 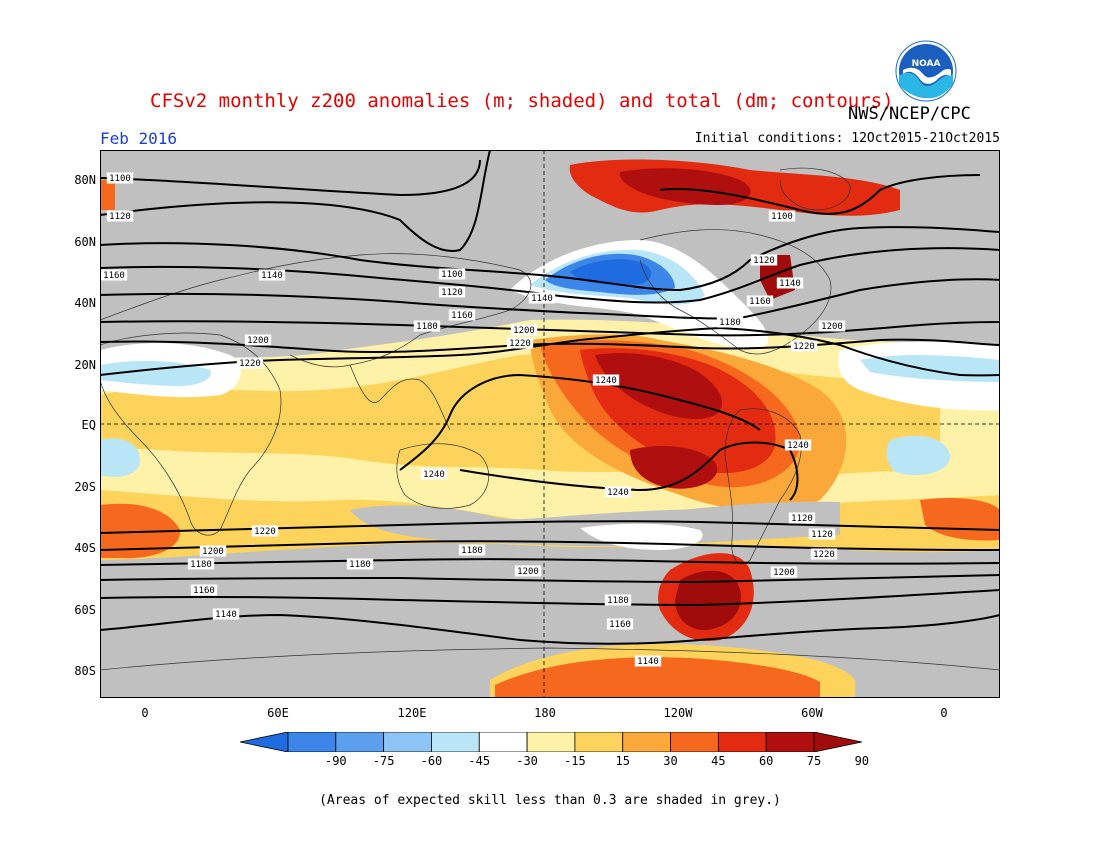 What do you see at coordinates (278, 713) in the screenshot?
I see `lon-label-60e: 60E` at bounding box center [278, 713].